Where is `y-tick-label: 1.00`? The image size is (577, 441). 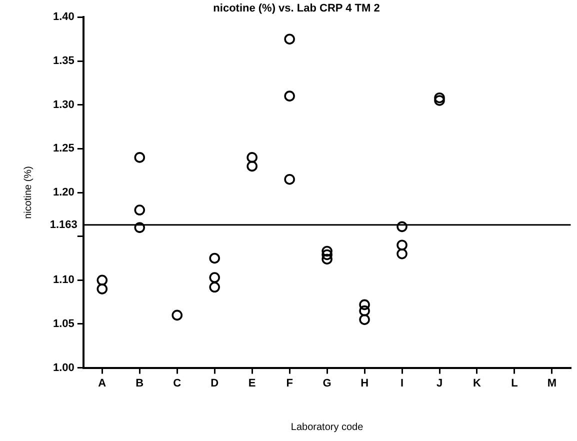 y-tick-label: 1.00 is located at coordinates (63, 368).